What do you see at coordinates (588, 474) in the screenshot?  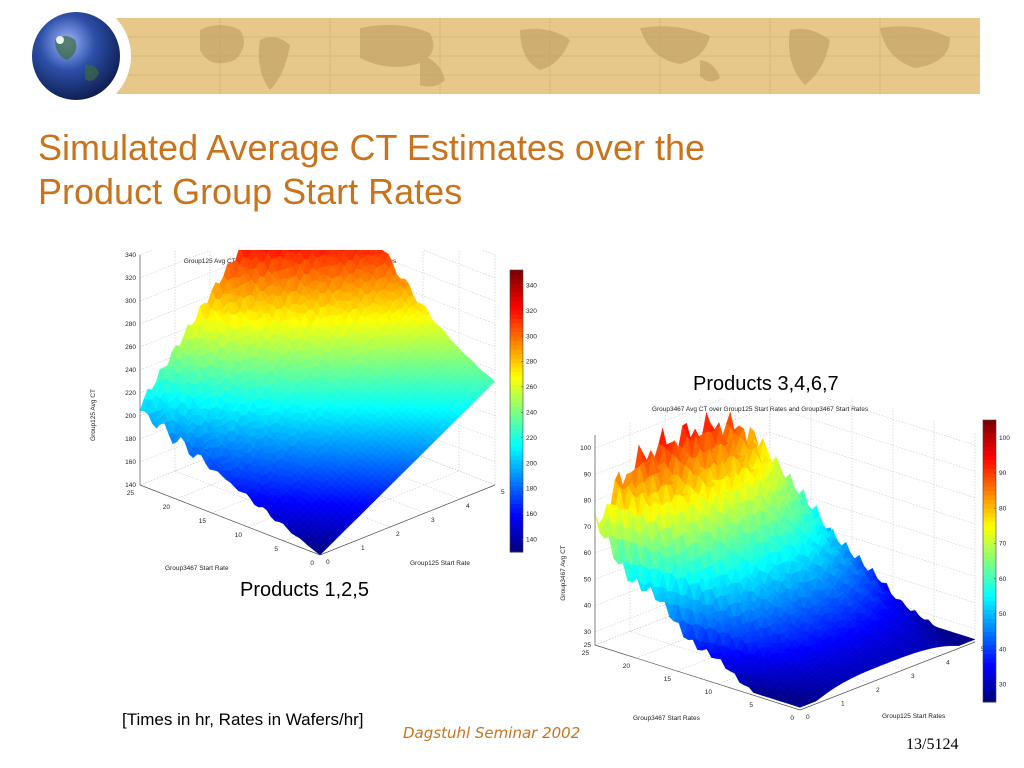 I see `z-tick-label: 90` at bounding box center [588, 474].